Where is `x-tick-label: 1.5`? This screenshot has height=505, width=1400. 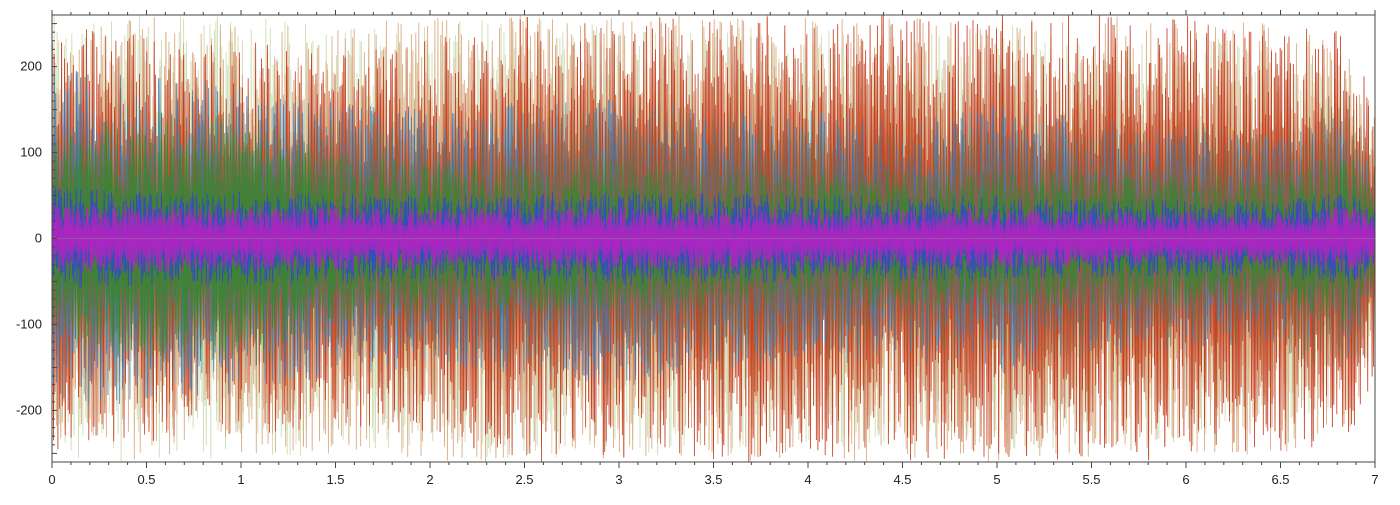
x-tick-label: 1.5 is located at coordinates (335, 479).